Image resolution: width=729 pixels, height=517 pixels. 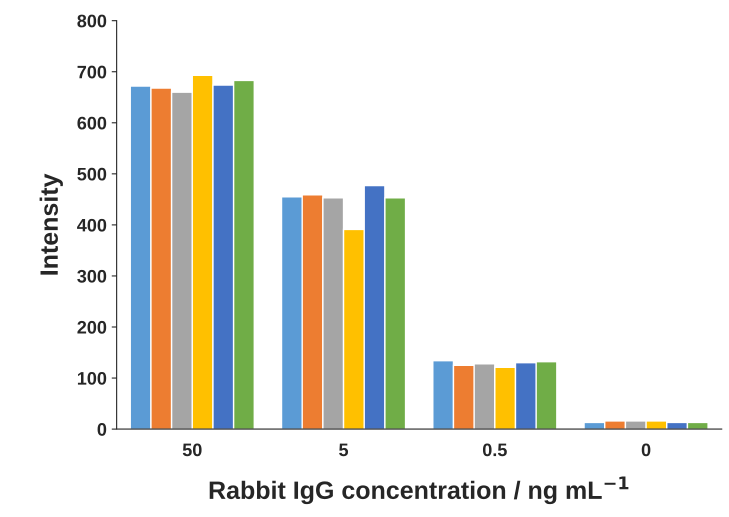 What do you see at coordinates (343, 450) in the screenshot?
I see `x-tick-label: 5` at bounding box center [343, 450].